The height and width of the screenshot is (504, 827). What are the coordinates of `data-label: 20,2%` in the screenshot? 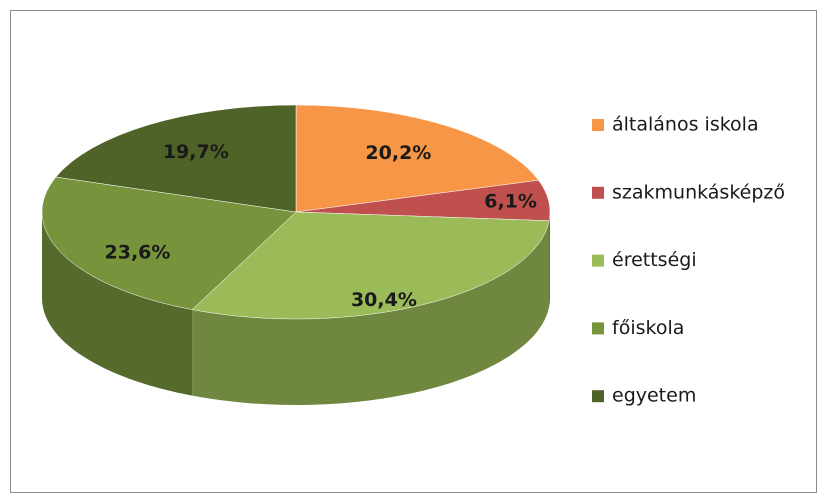 It's located at (398, 153).